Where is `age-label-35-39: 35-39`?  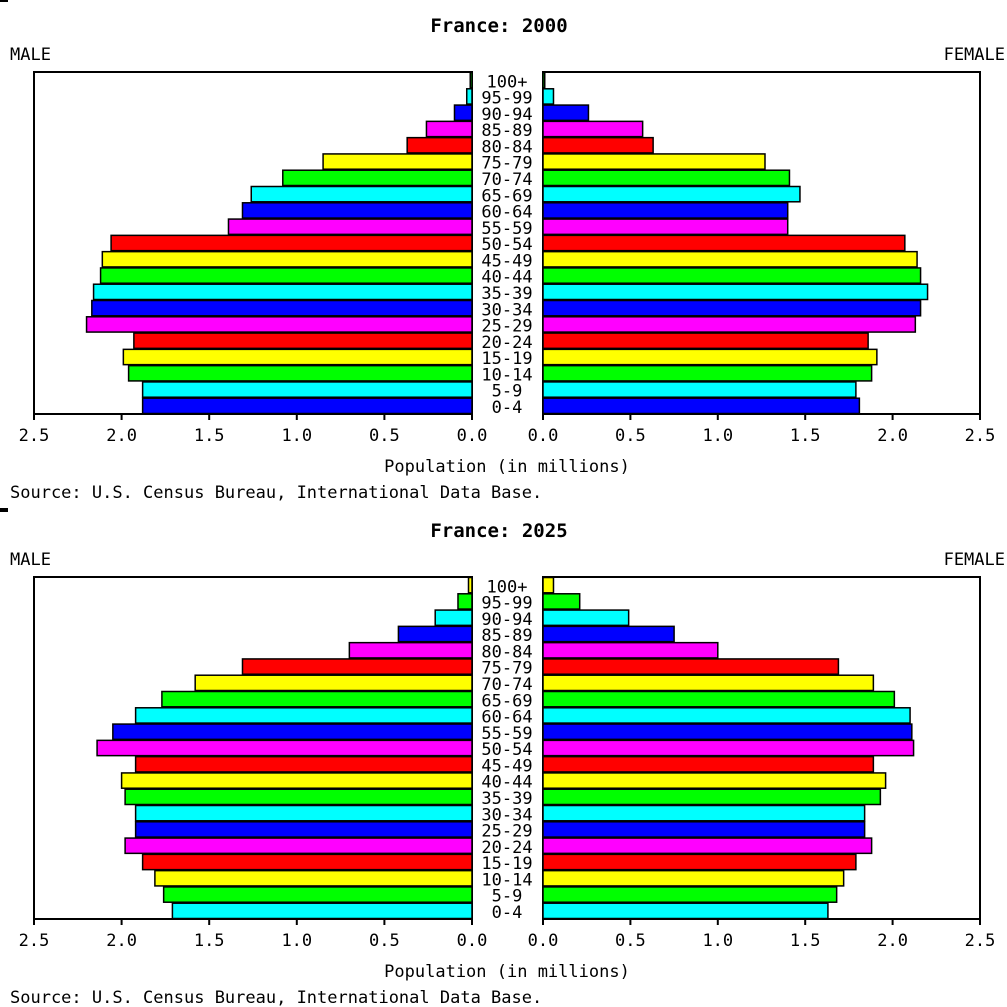 age-label-35-39: 35-39 is located at coordinates (506, 294).